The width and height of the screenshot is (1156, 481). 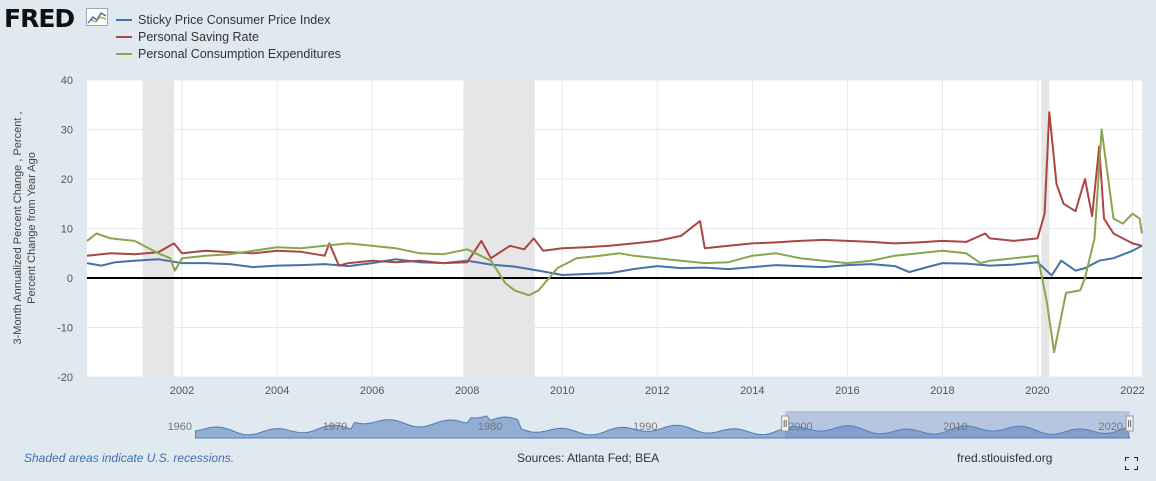 What do you see at coordinates (657, 391) in the screenshot?
I see `x-tick-label: 2012` at bounding box center [657, 391].